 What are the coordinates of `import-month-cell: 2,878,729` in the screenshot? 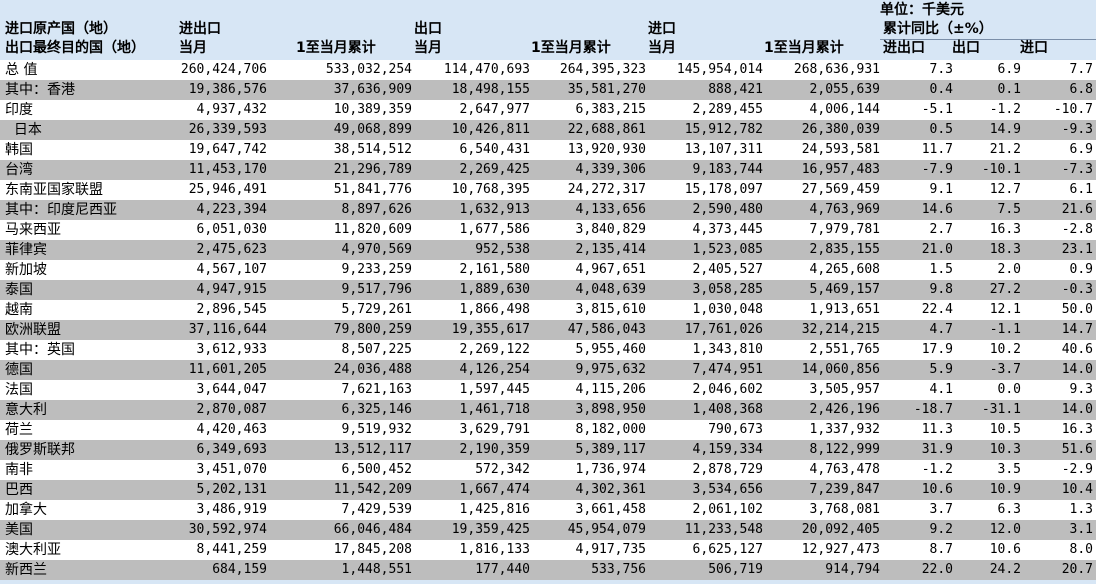 It's located at (707, 470).